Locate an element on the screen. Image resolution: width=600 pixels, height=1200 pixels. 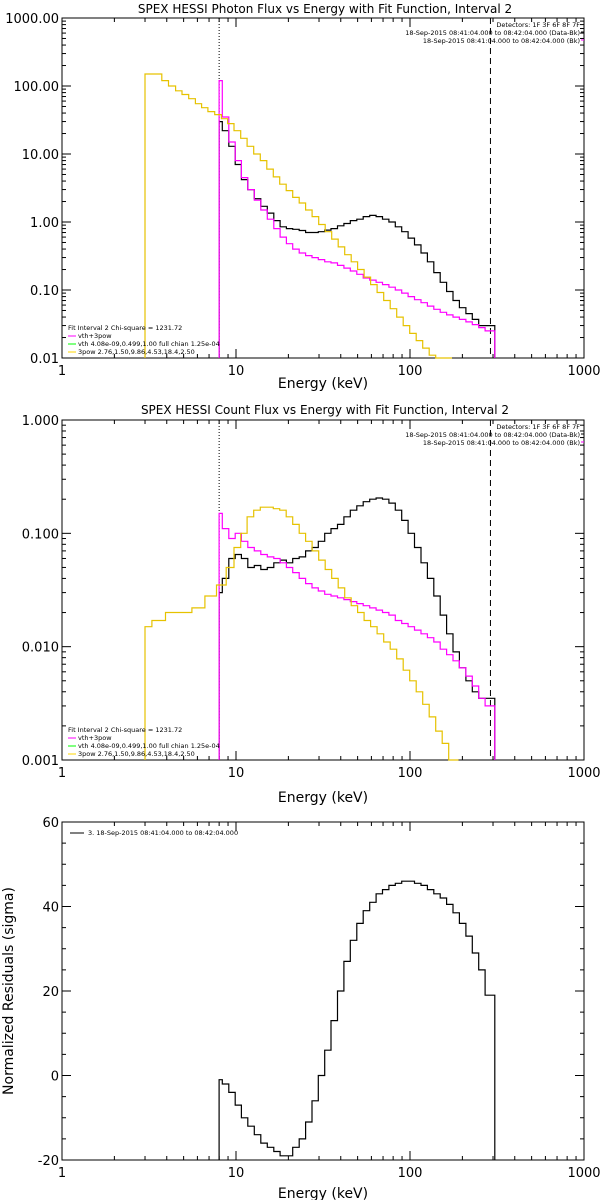
y-tick-label: 20 is located at coordinates (50, 992).